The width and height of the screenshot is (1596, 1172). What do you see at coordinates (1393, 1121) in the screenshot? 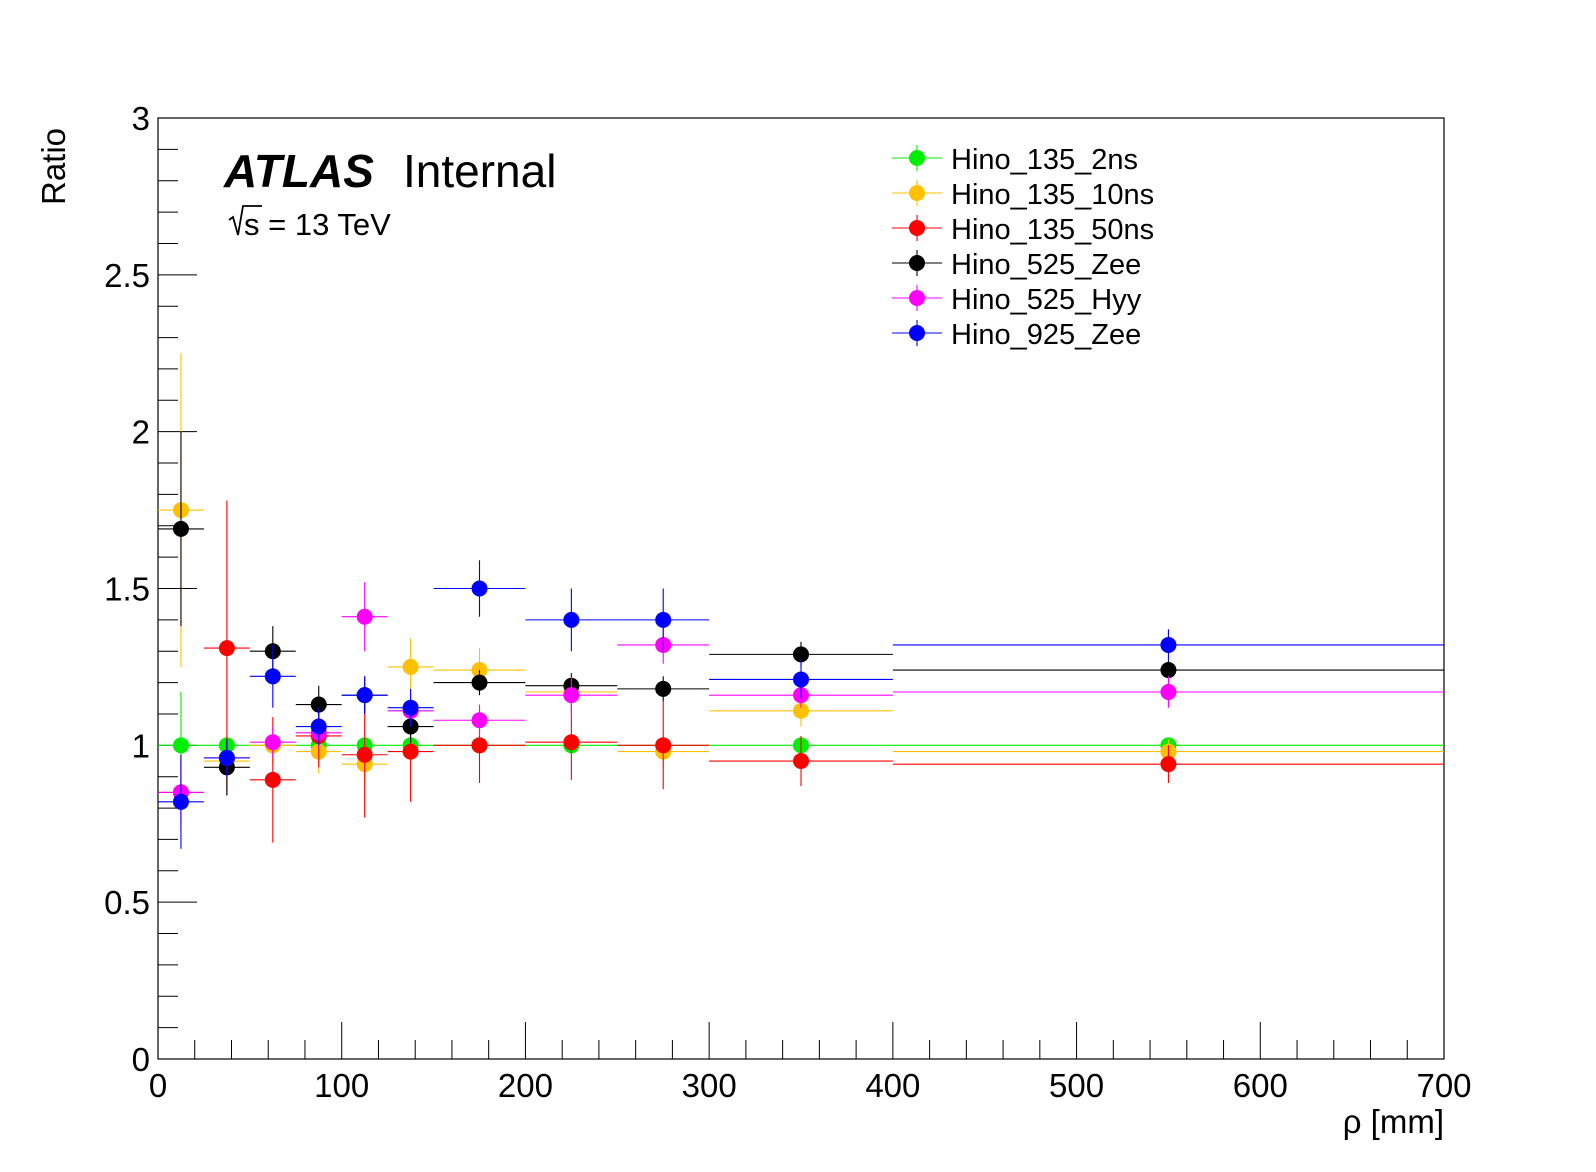
I see `x-axis-label: ρ [mm]` at bounding box center [1393, 1121].